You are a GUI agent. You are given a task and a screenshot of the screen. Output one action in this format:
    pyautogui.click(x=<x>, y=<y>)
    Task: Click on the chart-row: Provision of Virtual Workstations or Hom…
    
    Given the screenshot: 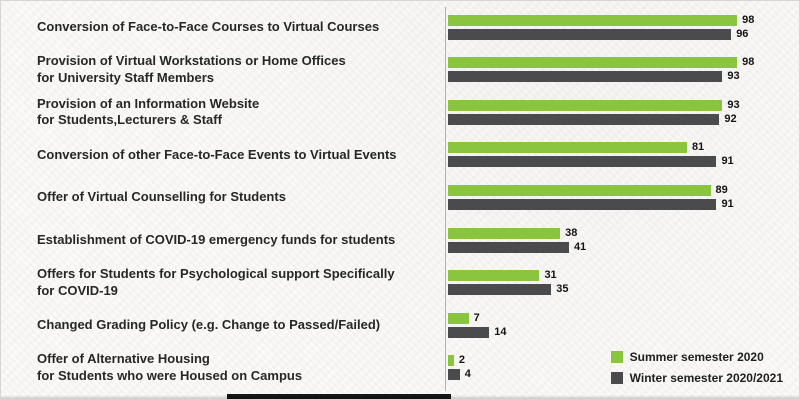 What is the action you would take?
    pyautogui.click(x=400, y=70)
    